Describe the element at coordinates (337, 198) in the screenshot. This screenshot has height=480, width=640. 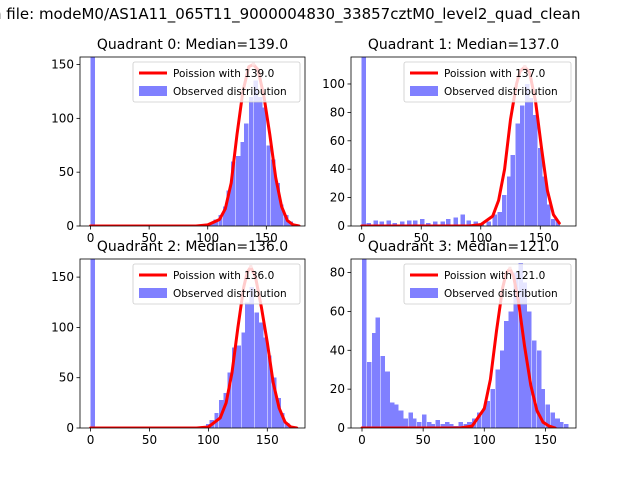
I see `y-tick-label: 20` at that location.